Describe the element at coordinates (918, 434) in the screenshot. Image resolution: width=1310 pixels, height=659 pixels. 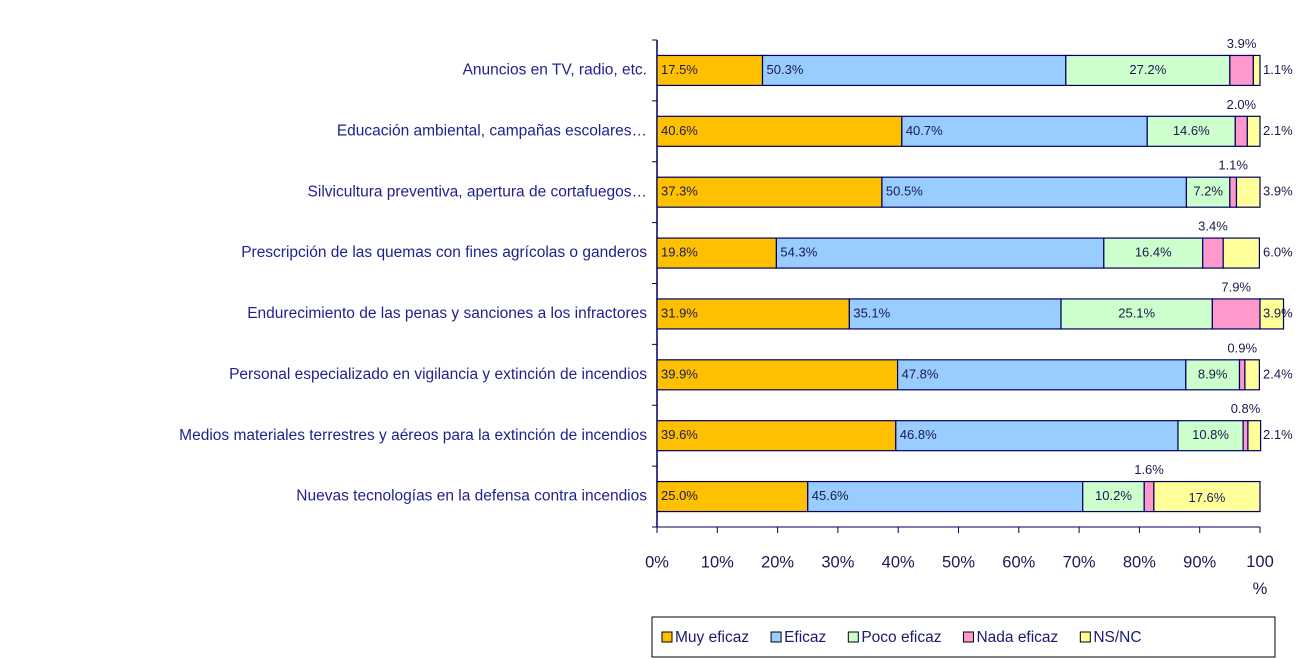
I see `value-label: 46.8%` at that location.